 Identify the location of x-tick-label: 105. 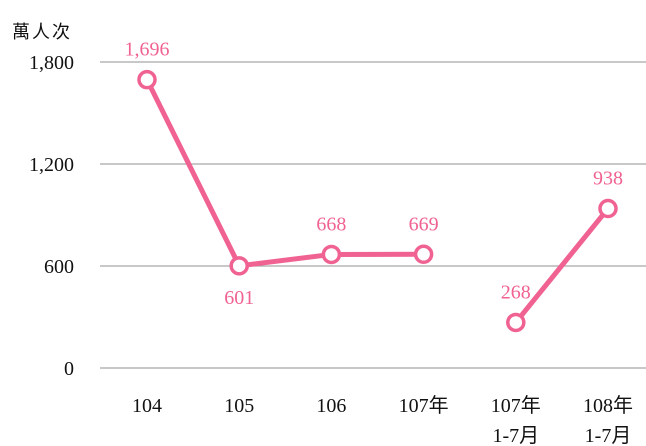
(239, 406).